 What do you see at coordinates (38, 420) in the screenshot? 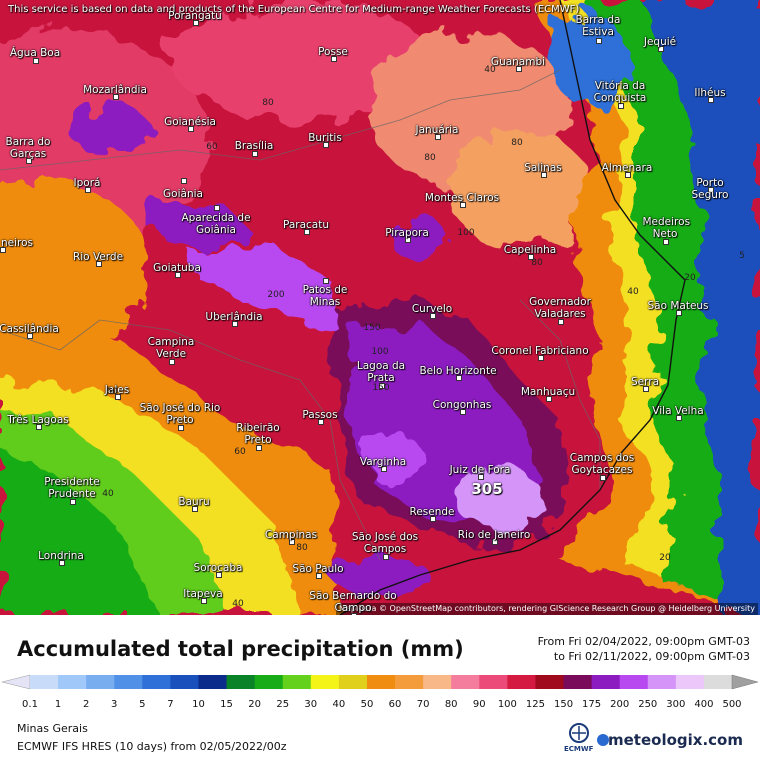
I see `city-label: Três Lagoas` at bounding box center [38, 420].